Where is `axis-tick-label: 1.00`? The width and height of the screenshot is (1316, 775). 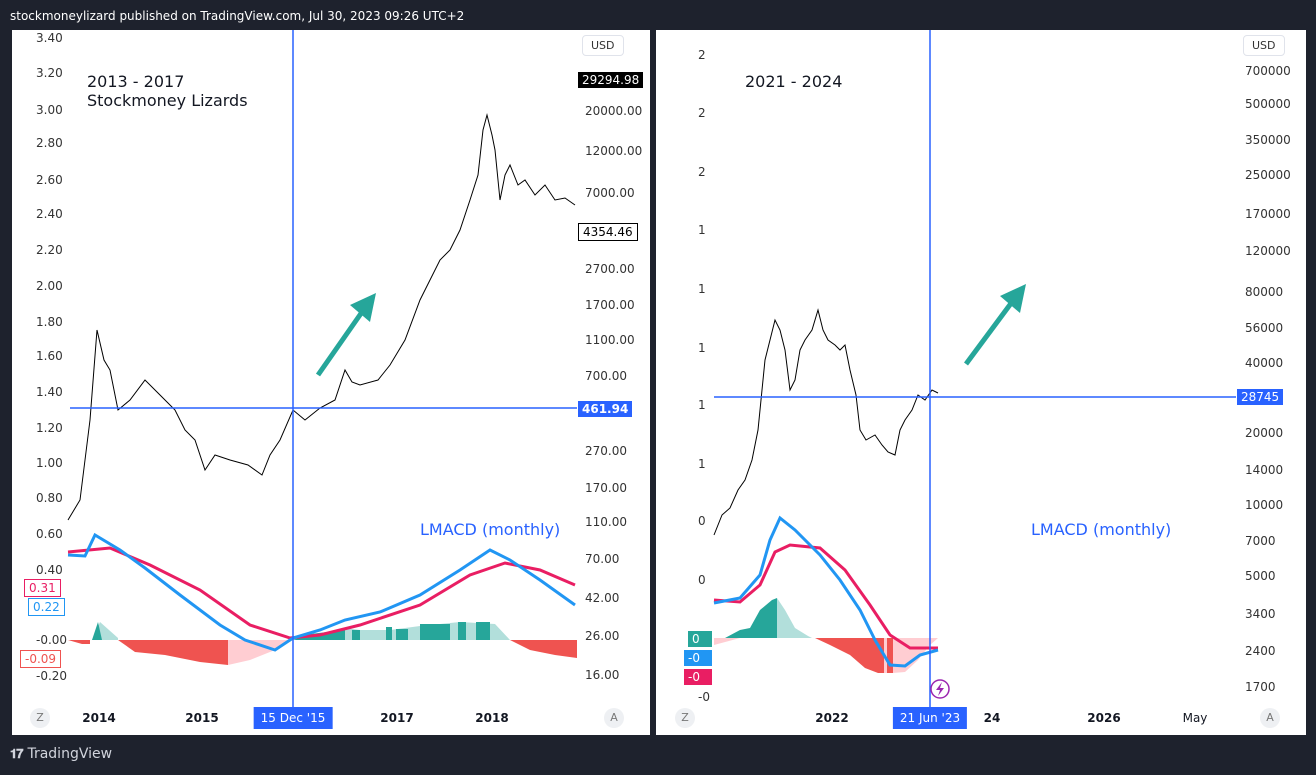 axis-tick-label: 1.00 is located at coordinates (49, 463).